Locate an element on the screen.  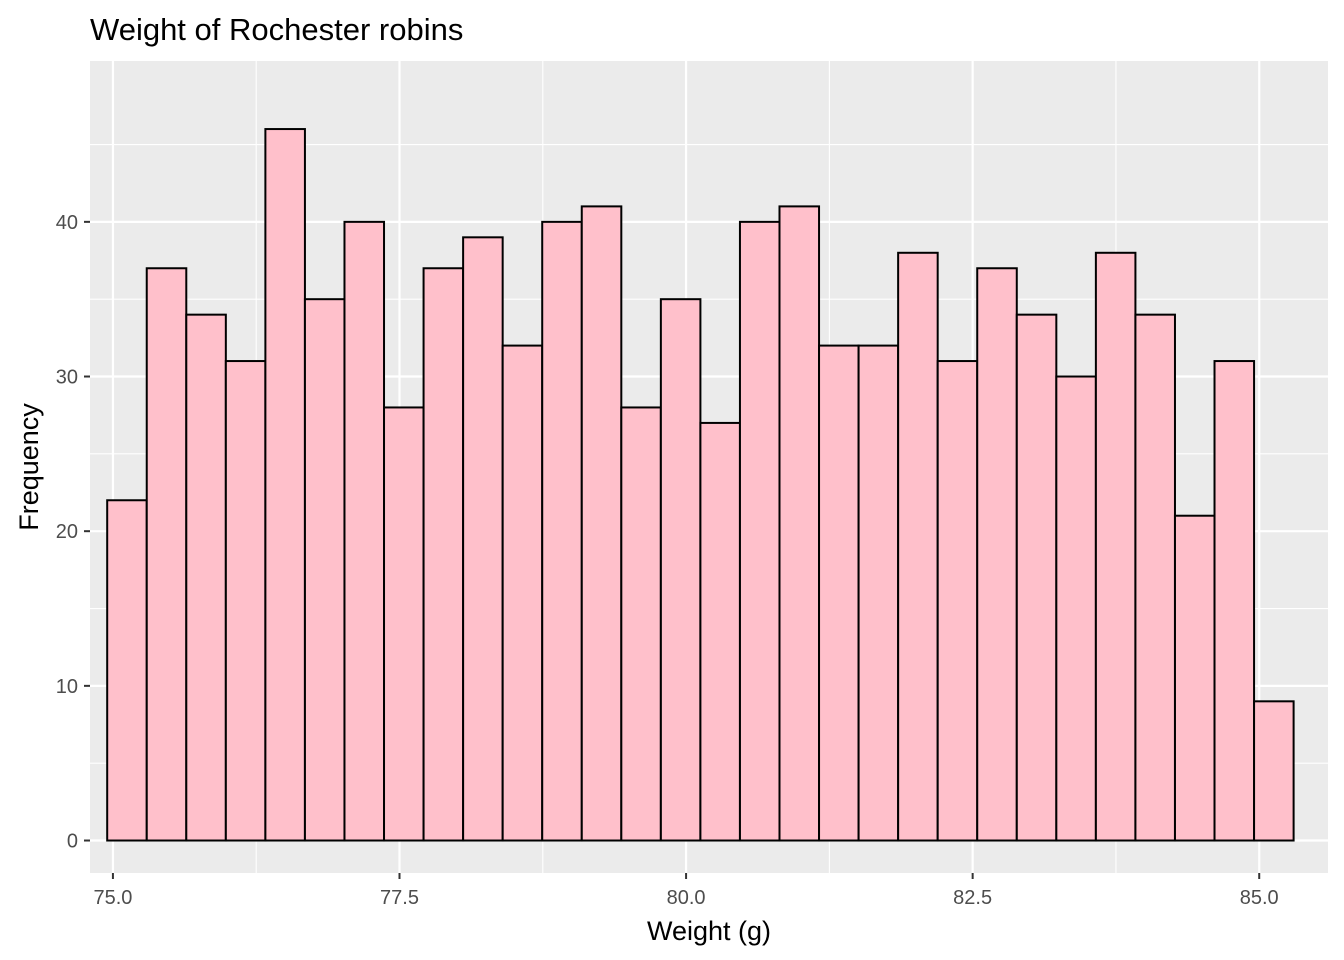
y-tick-label: 40 is located at coordinates (67, 223).